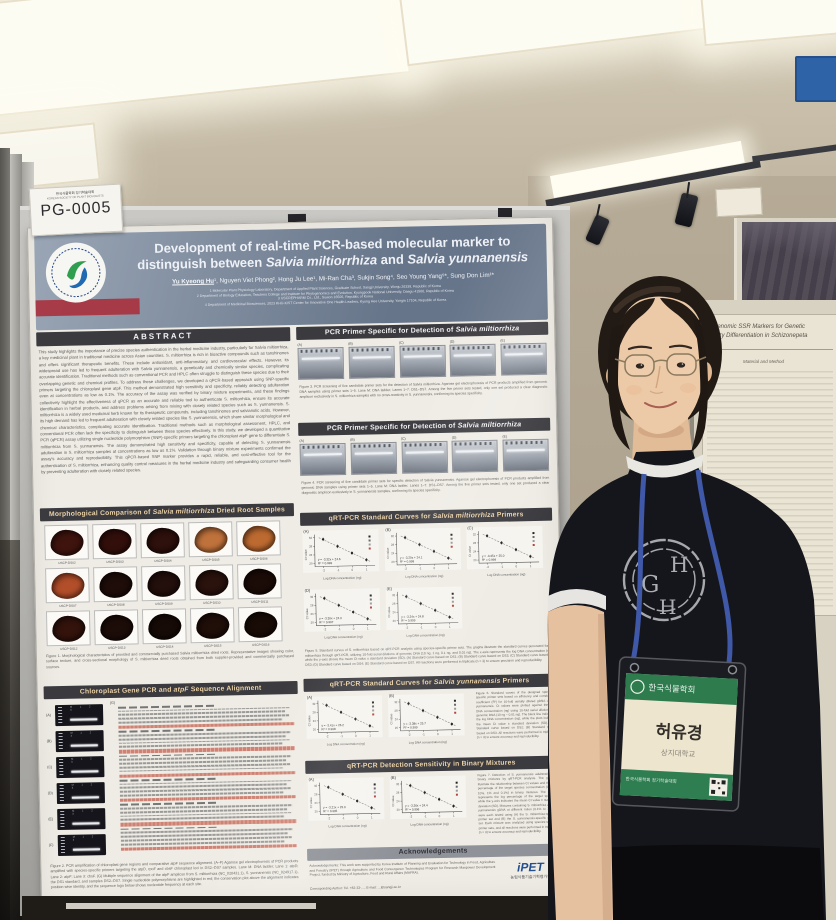  I want to click on root-sample: USCP-DS14, so click(164, 628).